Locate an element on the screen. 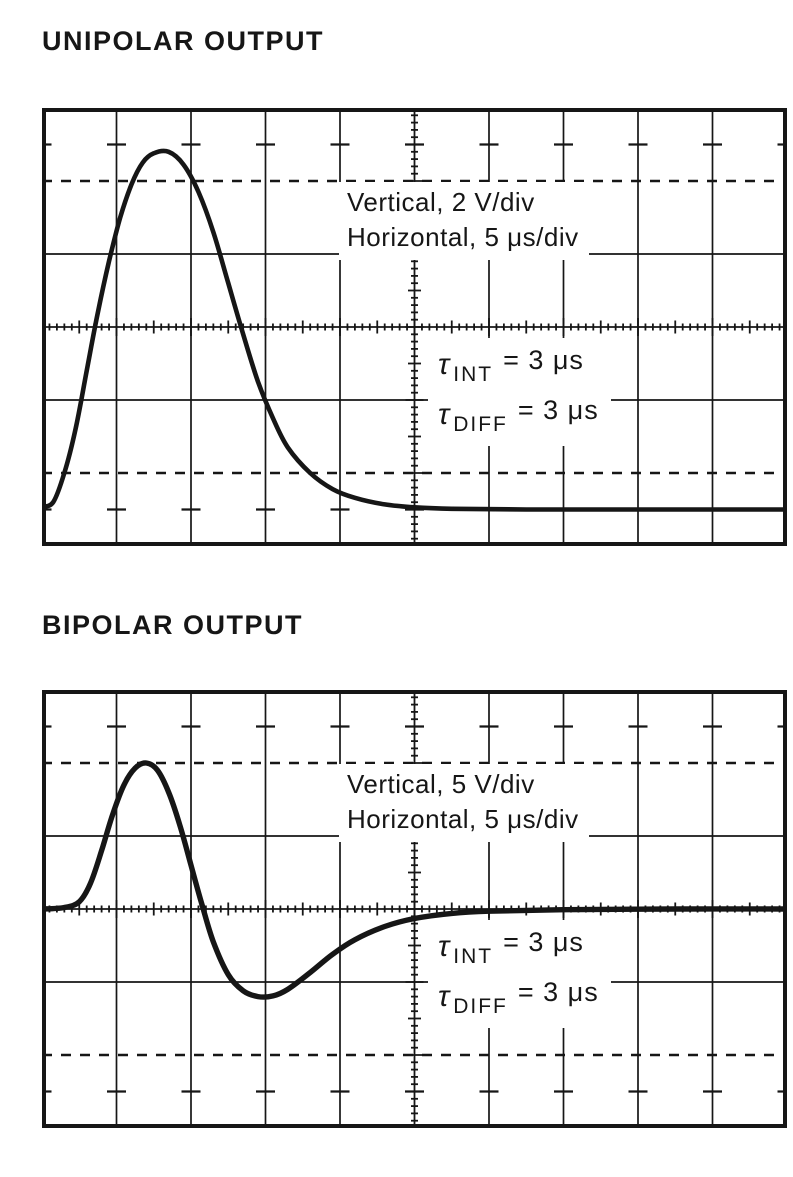 This screenshot has width=793, height=1177. unipolar-time-constants-annotation: τ INT = 3 μs τ DIFF = 3 μs is located at coordinates (519, 392).